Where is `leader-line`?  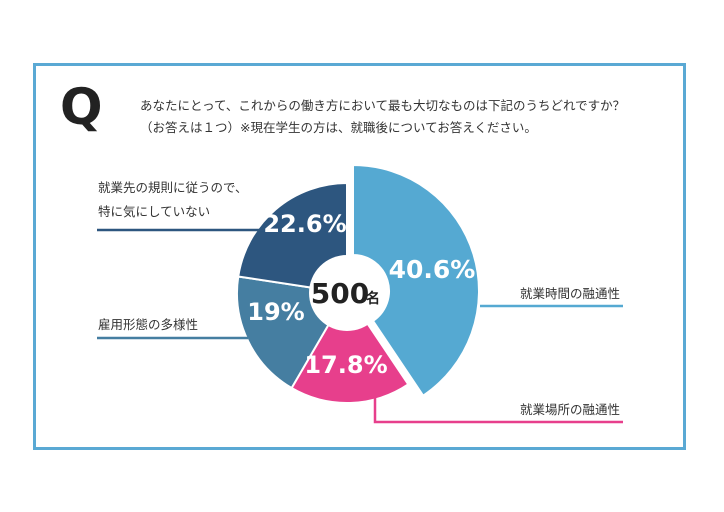 leader-line is located at coordinates (498, 410).